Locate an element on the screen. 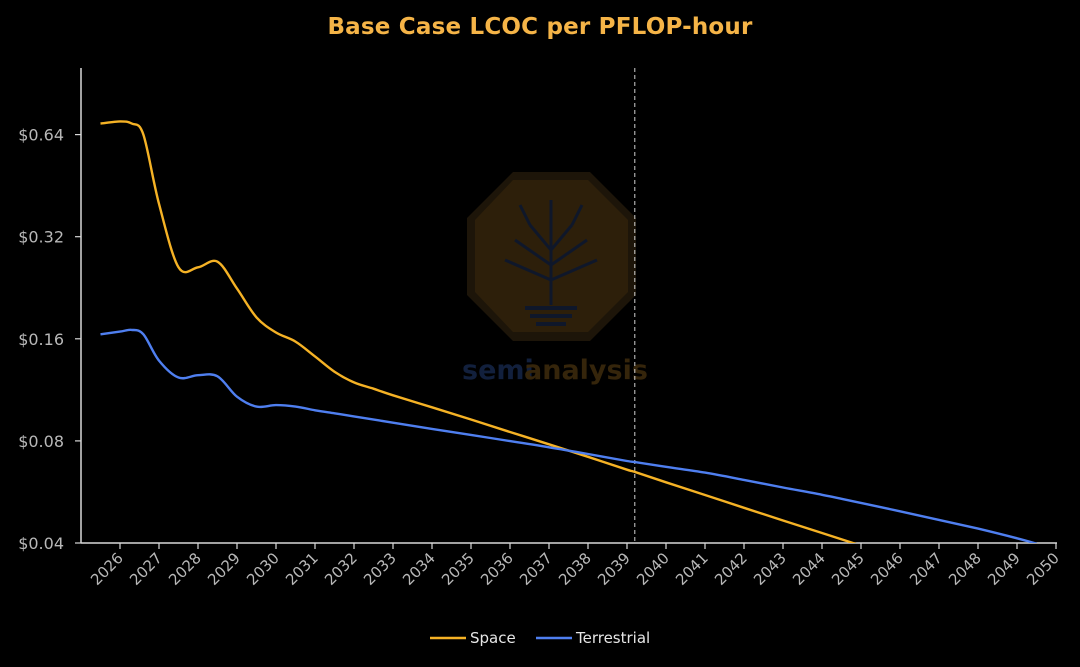 This screenshot has height=667, width=1080. x-tick-label: 2035 is located at coordinates (458, 569).